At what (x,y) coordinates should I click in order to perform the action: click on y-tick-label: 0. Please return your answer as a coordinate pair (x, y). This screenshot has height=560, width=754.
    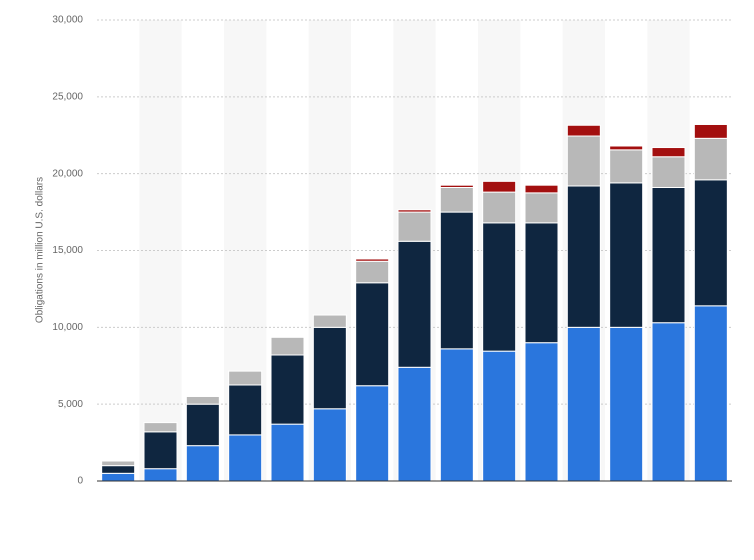
    Looking at the image, I should click on (80, 481).